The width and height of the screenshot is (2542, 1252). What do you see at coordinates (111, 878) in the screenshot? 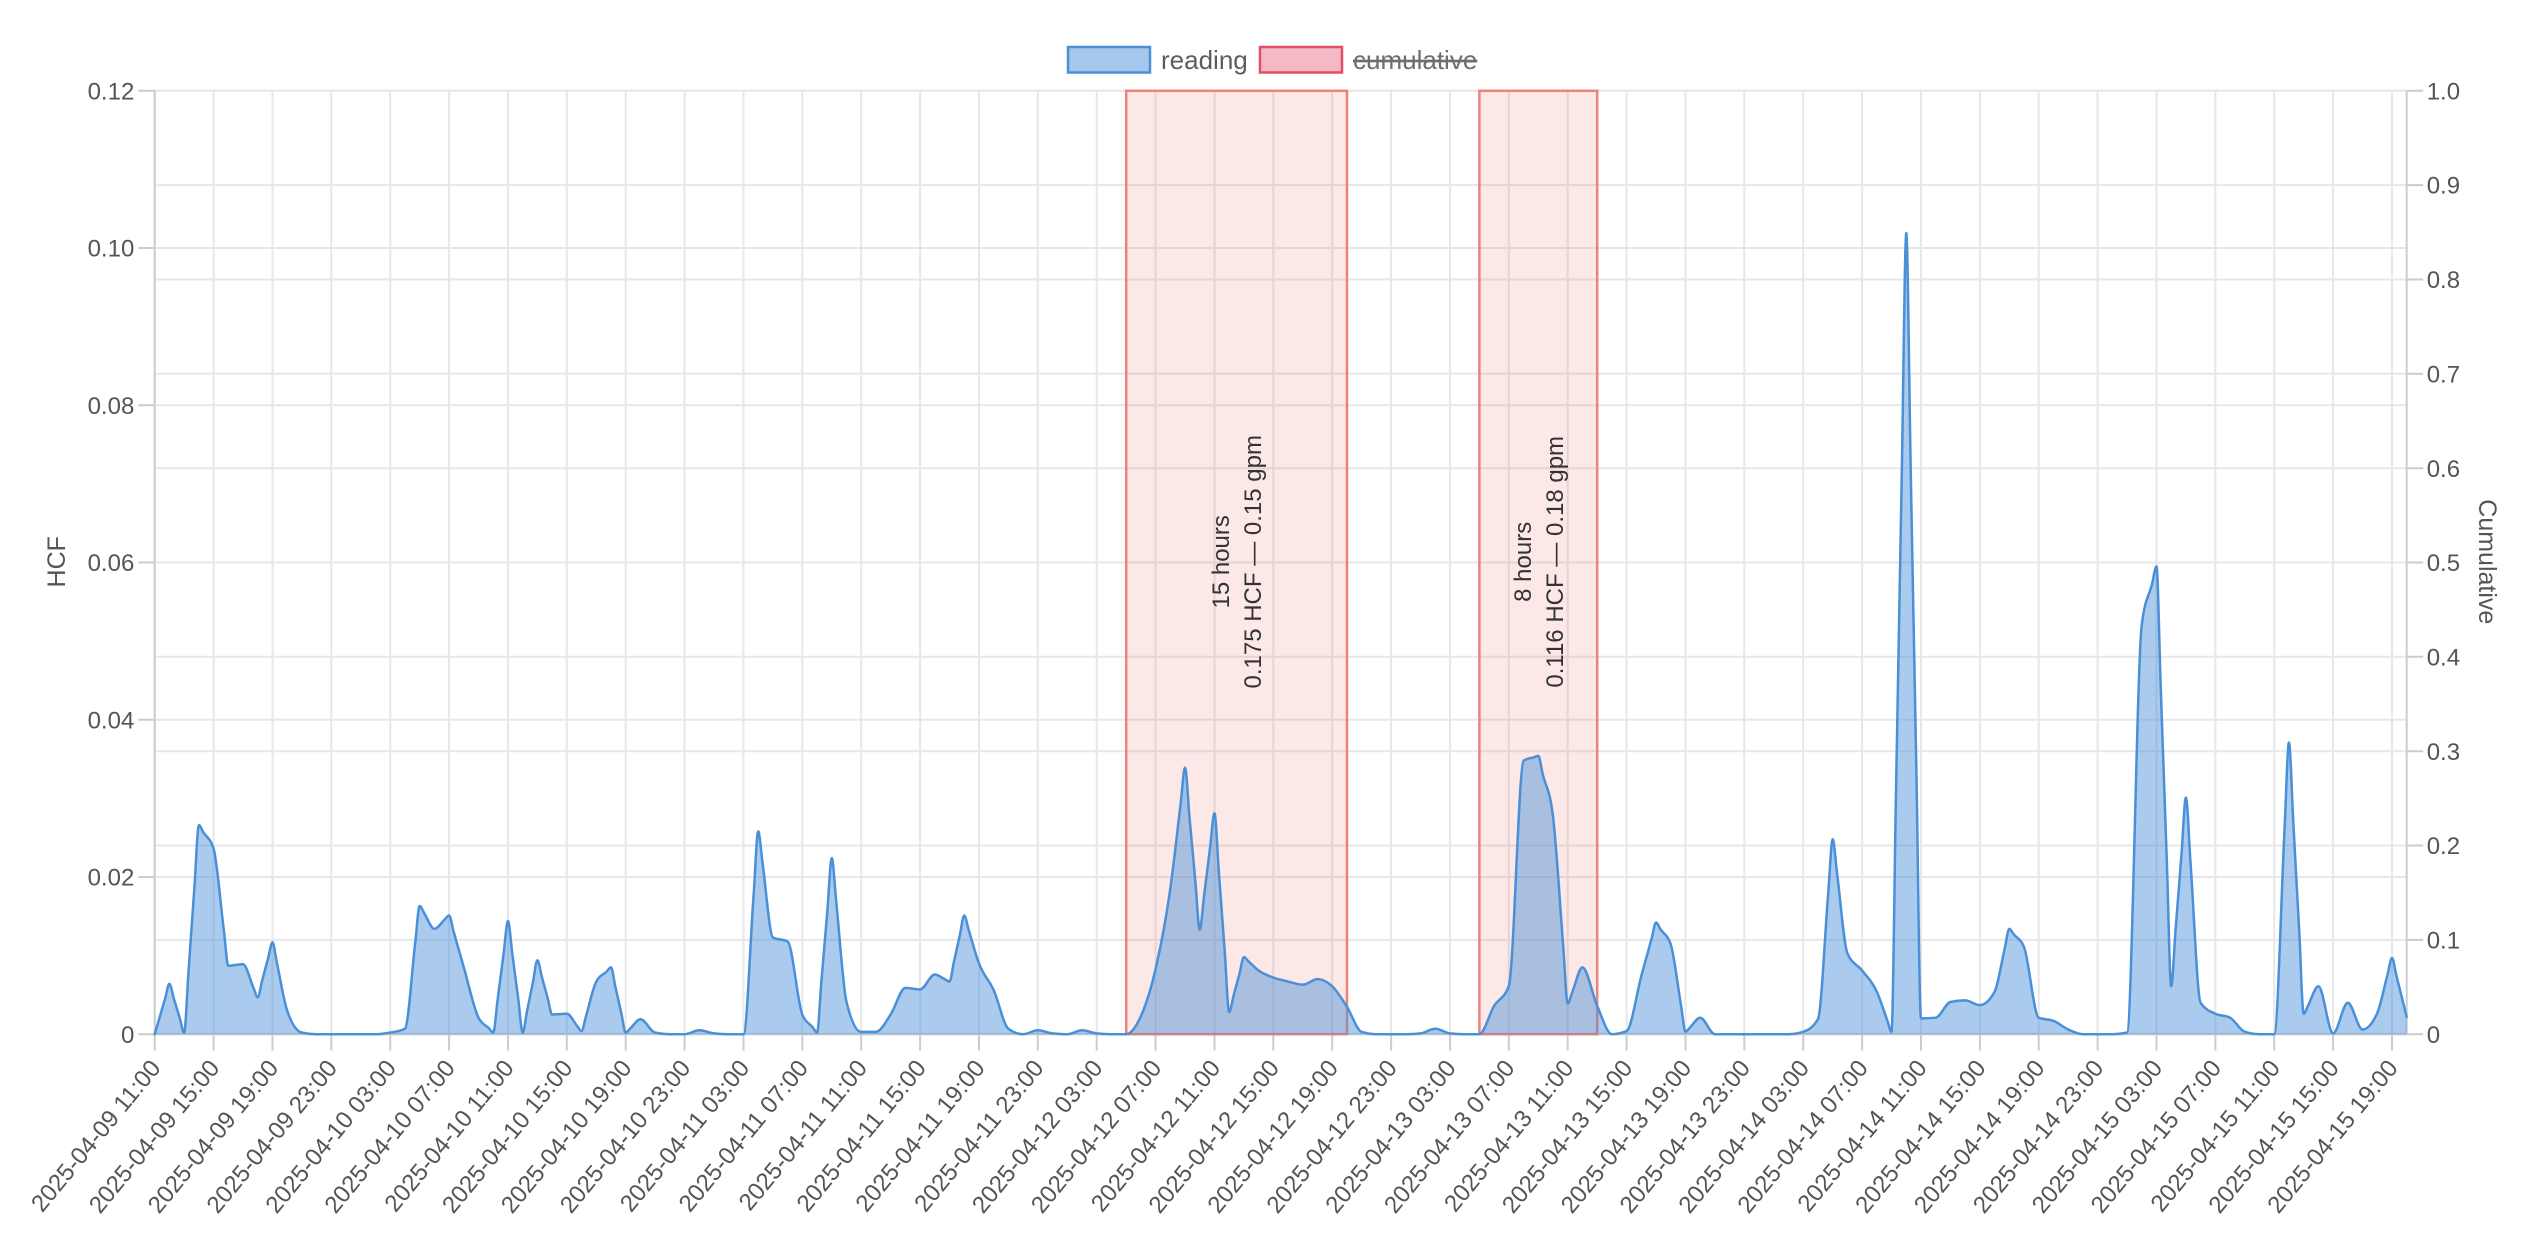
I see `svg-text: 0.02` at bounding box center [111, 878].